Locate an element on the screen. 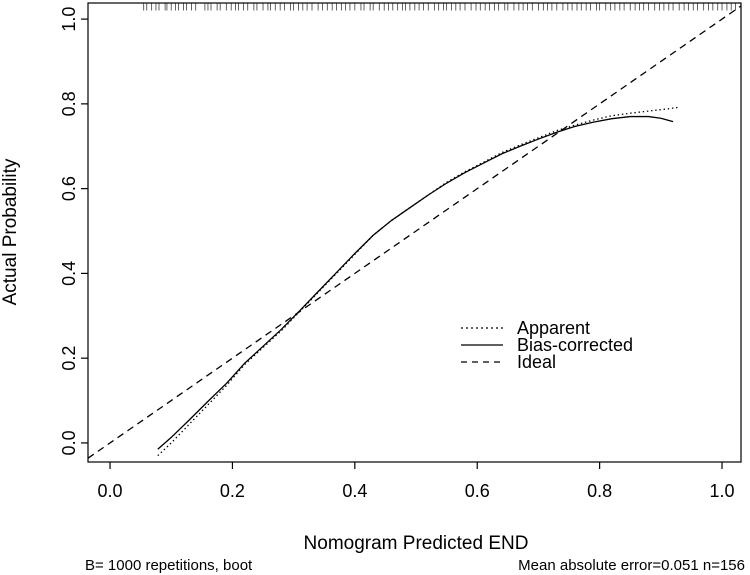  x-axis-label: Nomogram Predicted END is located at coordinates (416, 543).